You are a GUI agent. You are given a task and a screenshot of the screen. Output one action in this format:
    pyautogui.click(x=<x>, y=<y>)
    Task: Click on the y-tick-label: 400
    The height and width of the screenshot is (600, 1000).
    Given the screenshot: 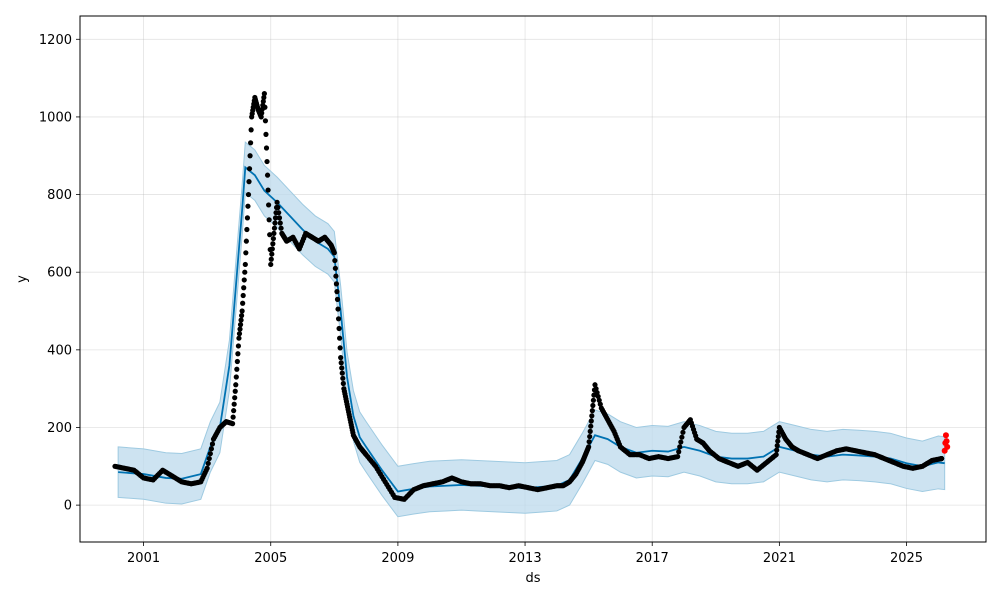 What is the action you would take?
    pyautogui.click(x=59, y=350)
    